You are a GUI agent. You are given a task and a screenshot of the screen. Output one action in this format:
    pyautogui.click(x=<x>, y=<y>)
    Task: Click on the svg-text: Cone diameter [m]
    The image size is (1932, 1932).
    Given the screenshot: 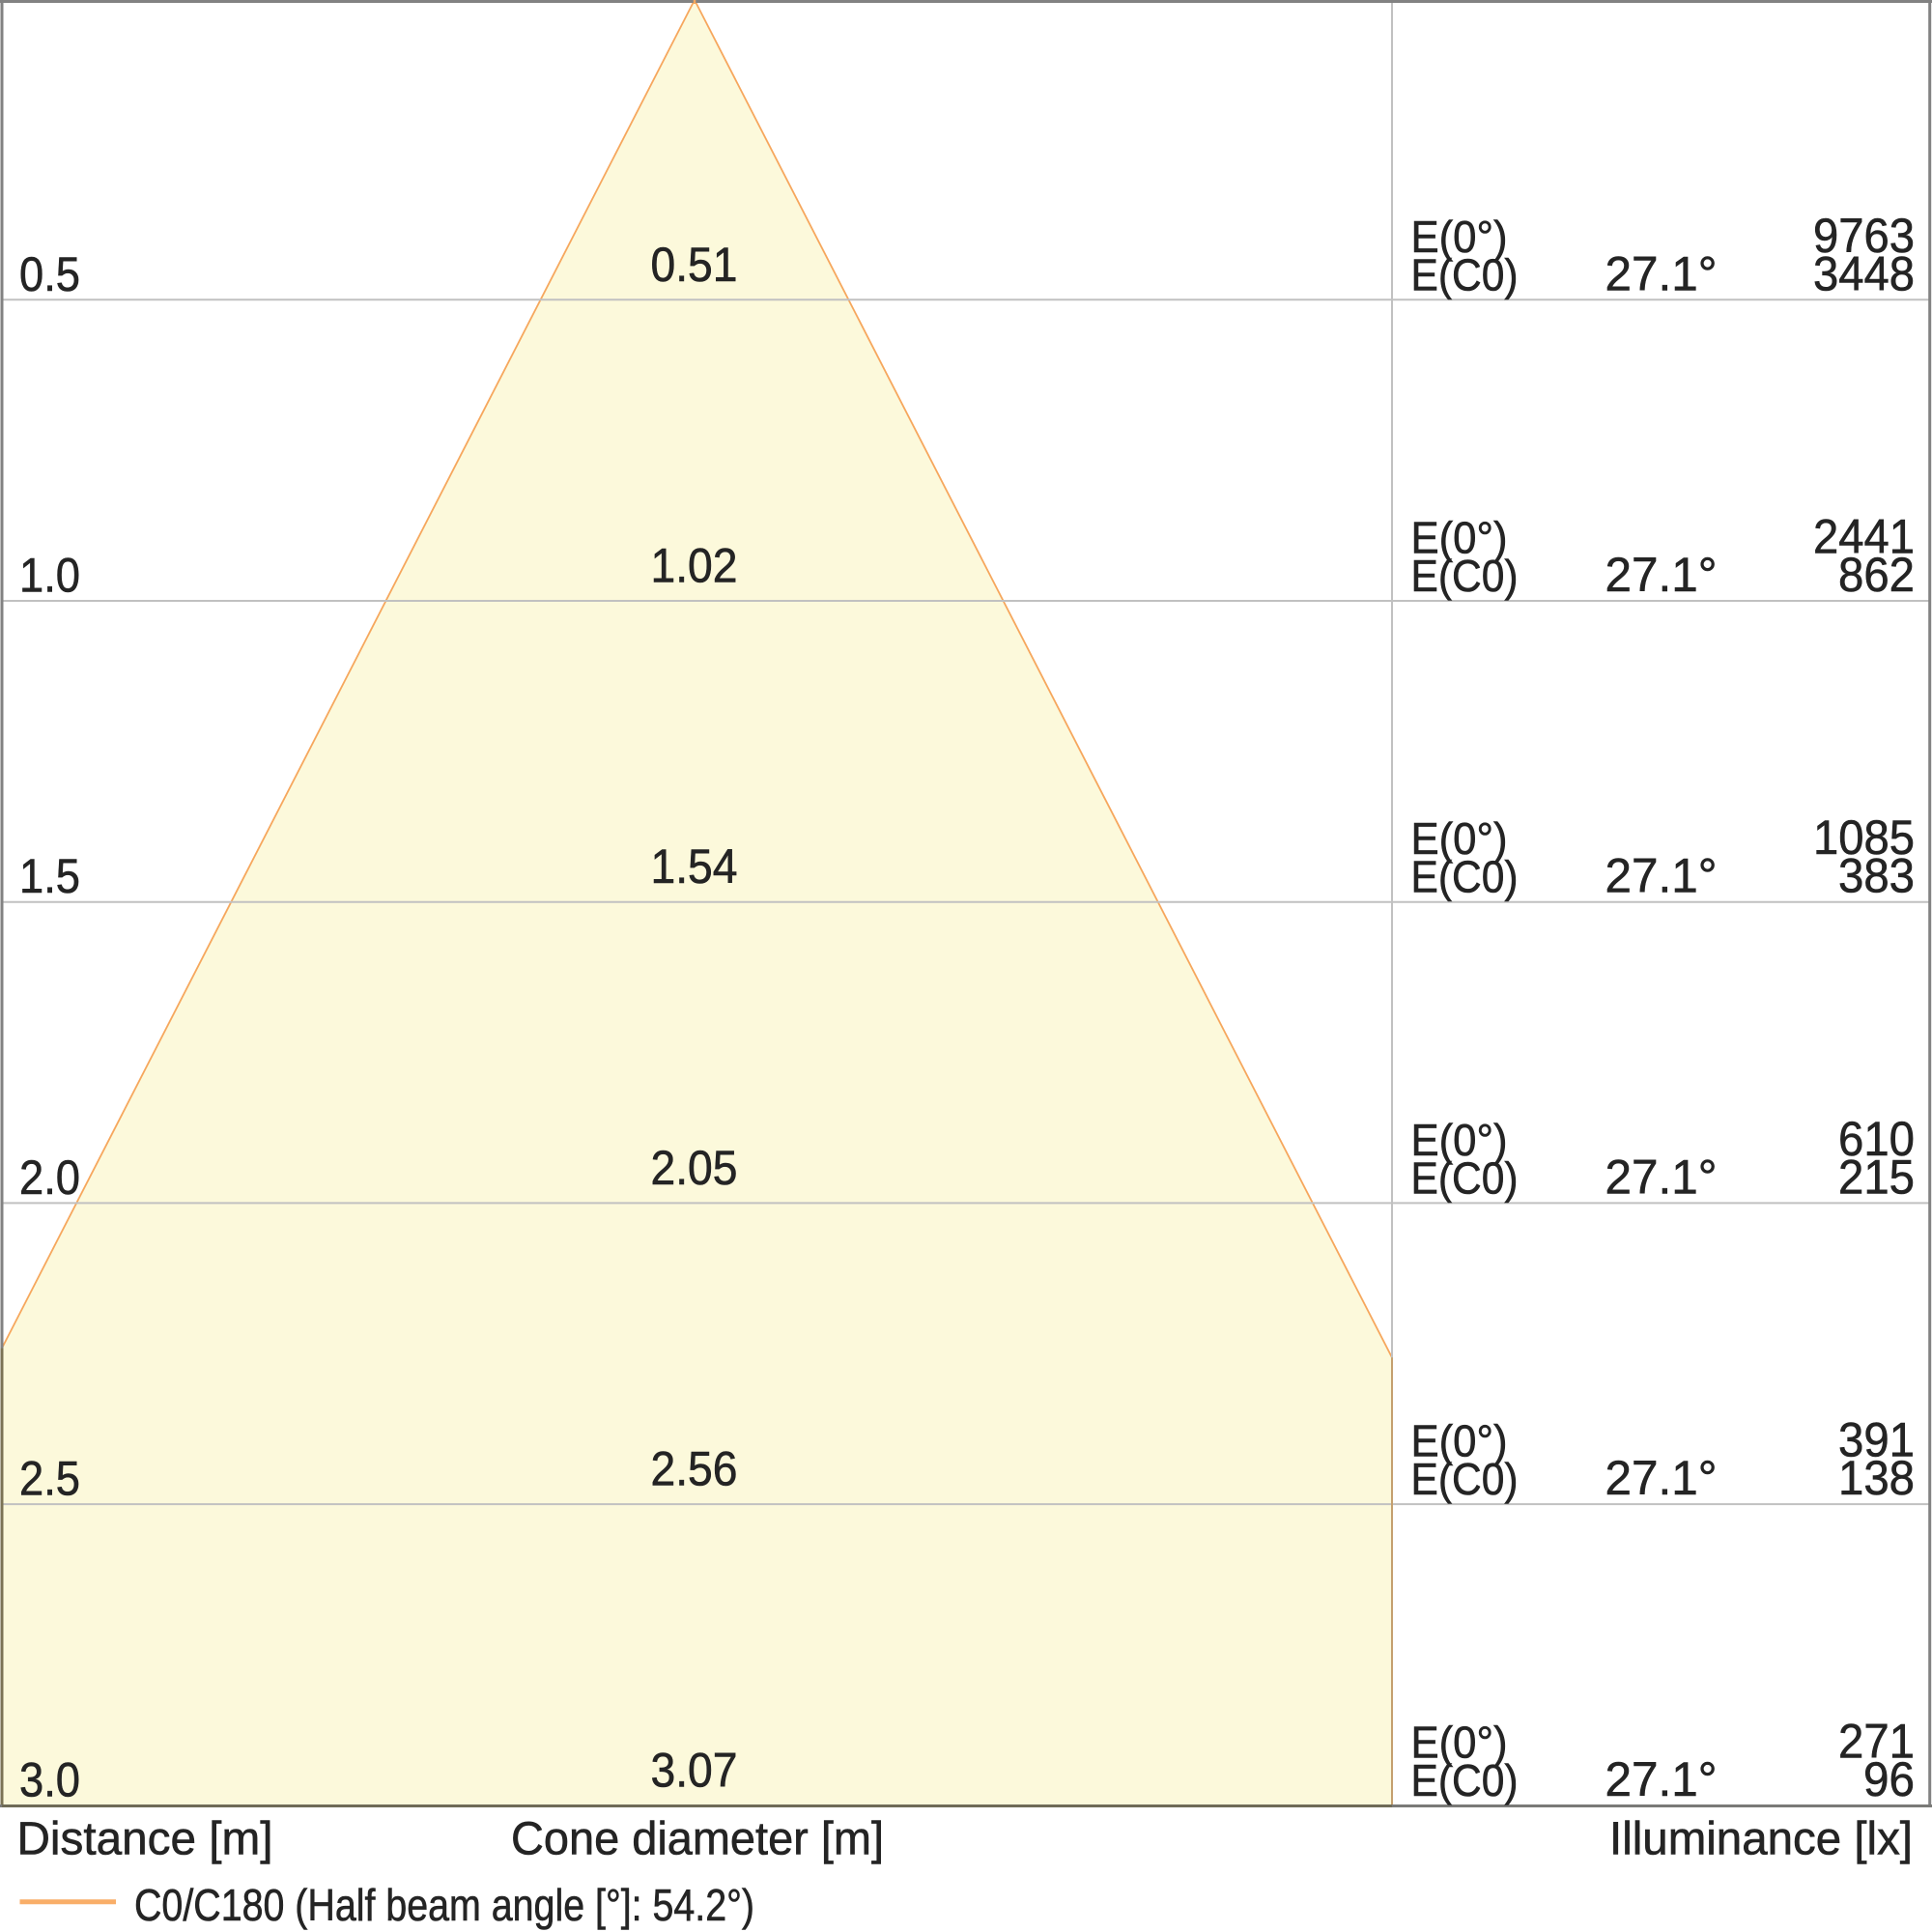 What is the action you would take?
    pyautogui.click(x=697, y=1839)
    